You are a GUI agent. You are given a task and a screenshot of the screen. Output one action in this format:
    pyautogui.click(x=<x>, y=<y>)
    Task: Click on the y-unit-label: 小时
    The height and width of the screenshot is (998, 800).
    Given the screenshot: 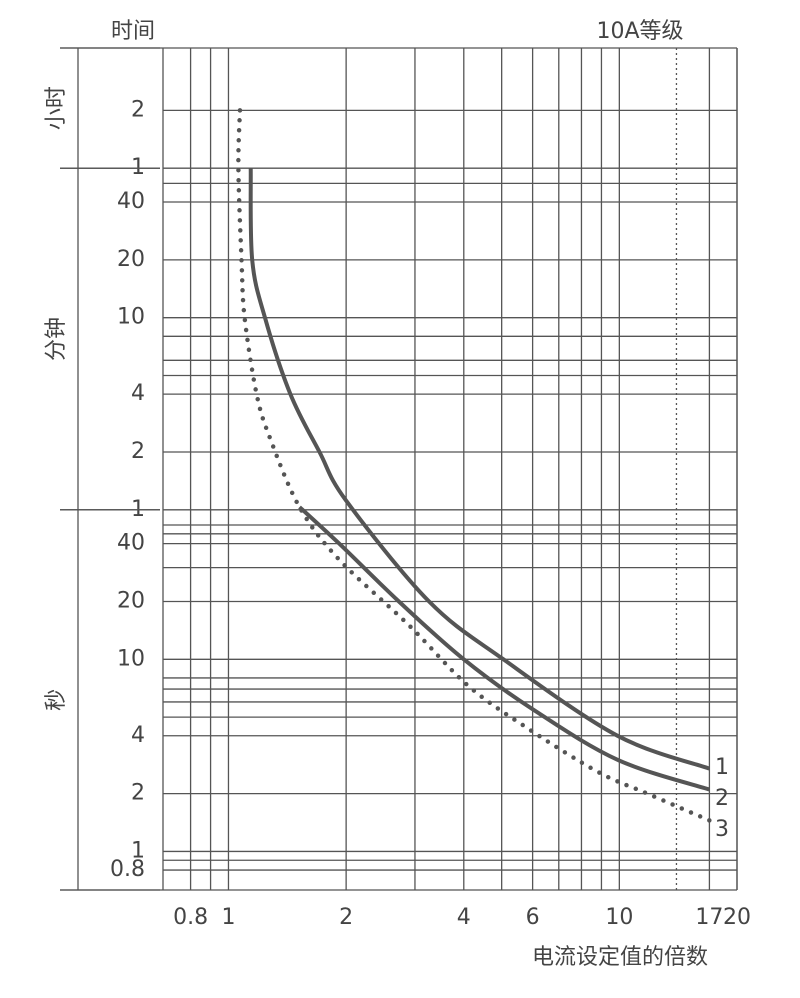 What is the action you would take?
    pyautogui.click(x=56, y=108)
    